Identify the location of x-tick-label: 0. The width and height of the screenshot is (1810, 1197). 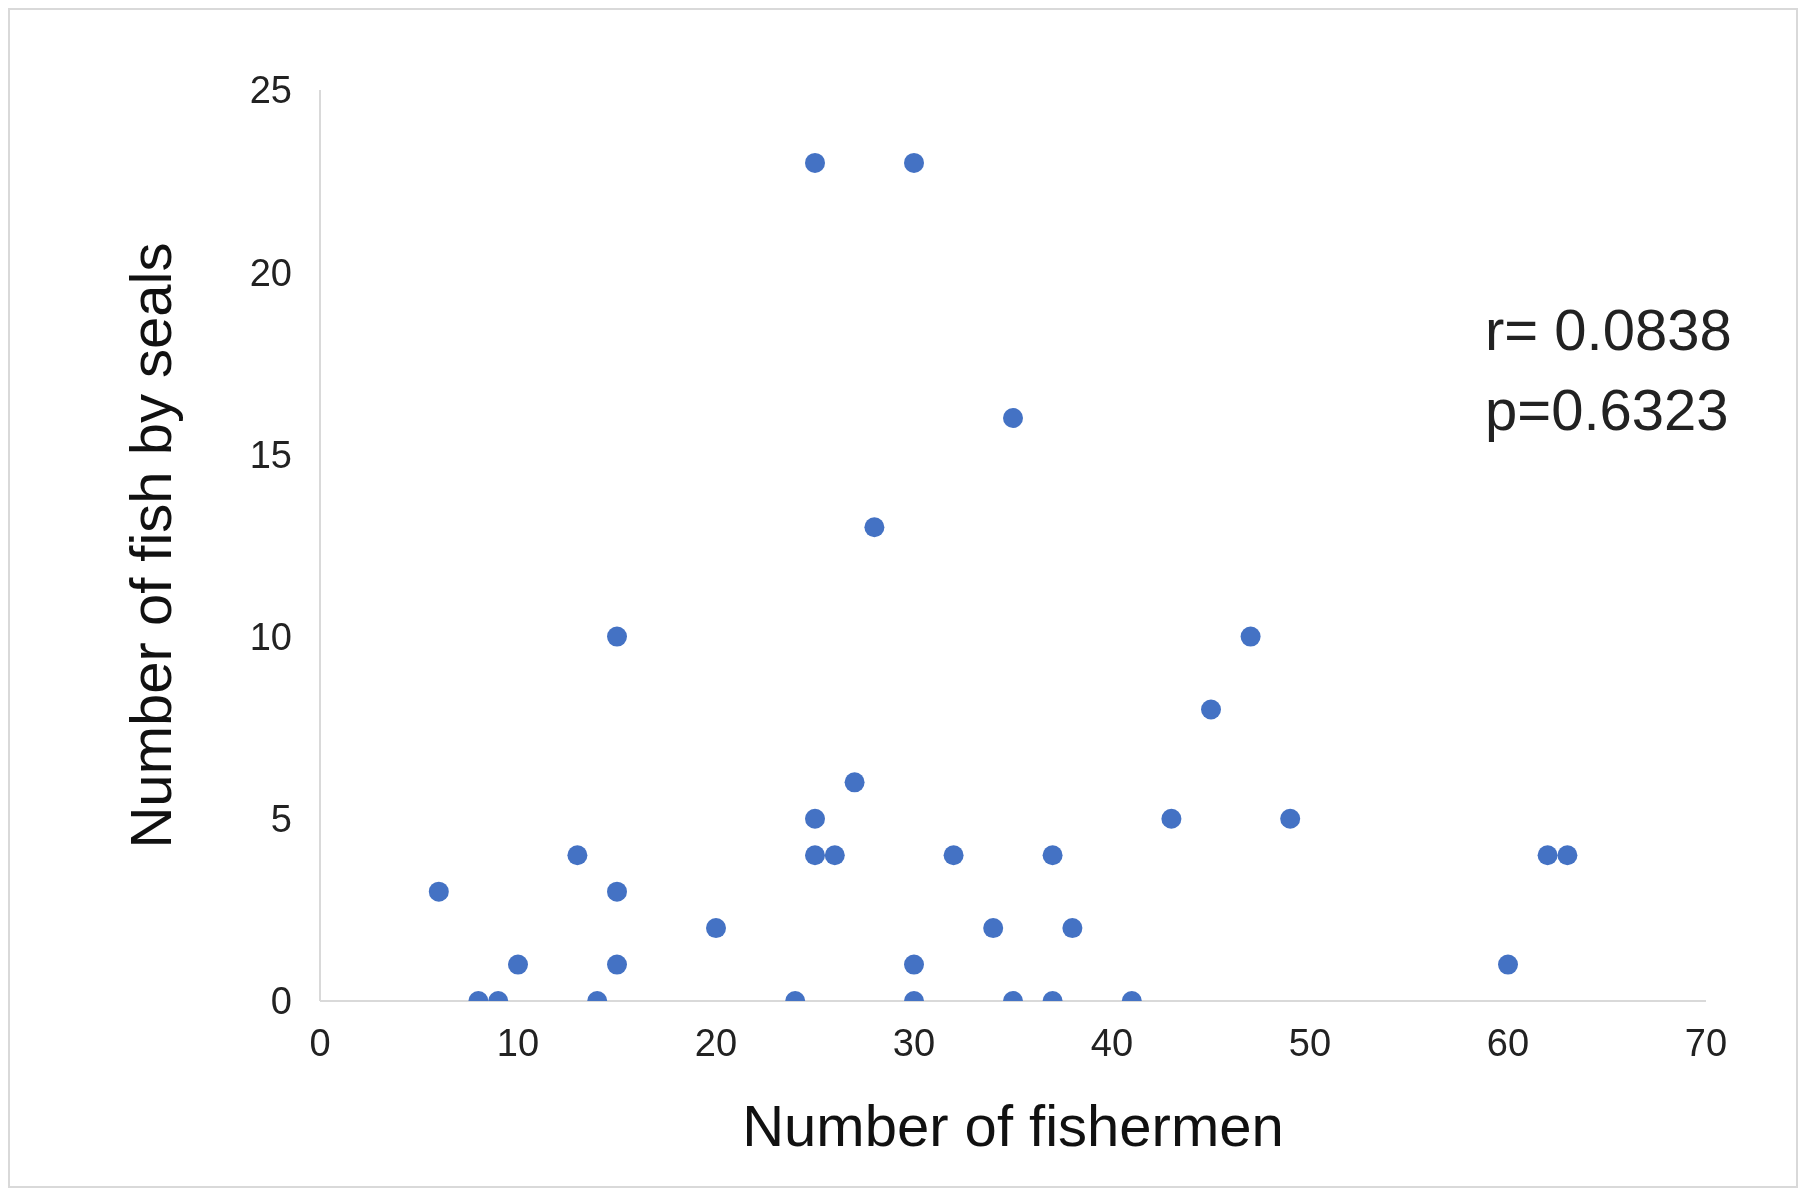
(320, 1042).